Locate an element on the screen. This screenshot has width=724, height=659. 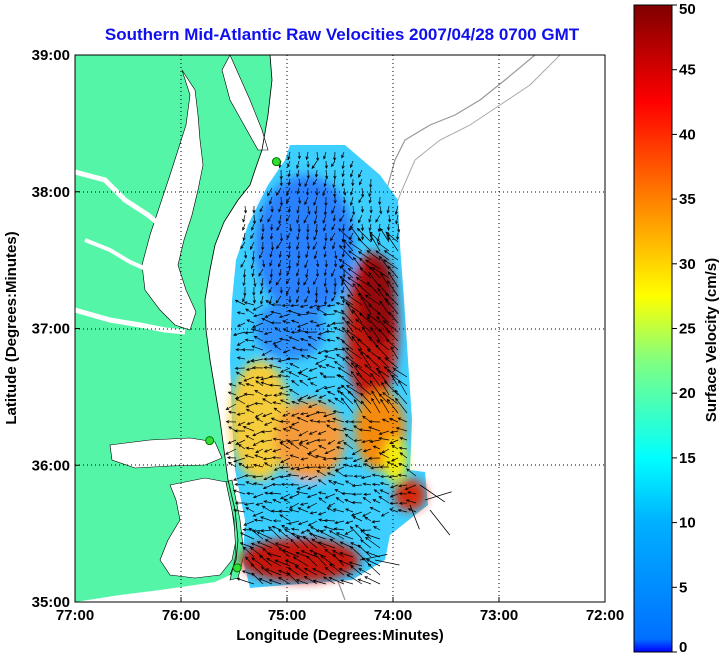
colorbar-tick-label: 10 is located at coordinates (687, 523).